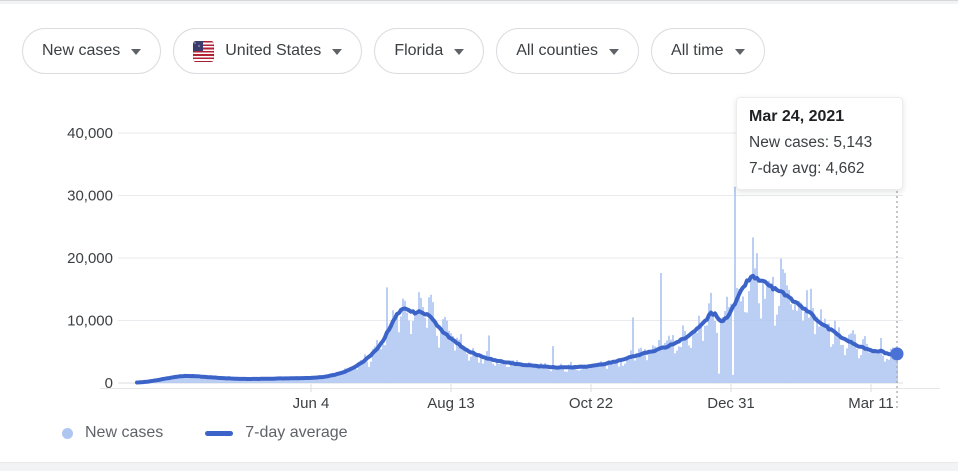 This screenshot has width=958, height=471. I want to click on us-flag-icon, so click(204, 51).